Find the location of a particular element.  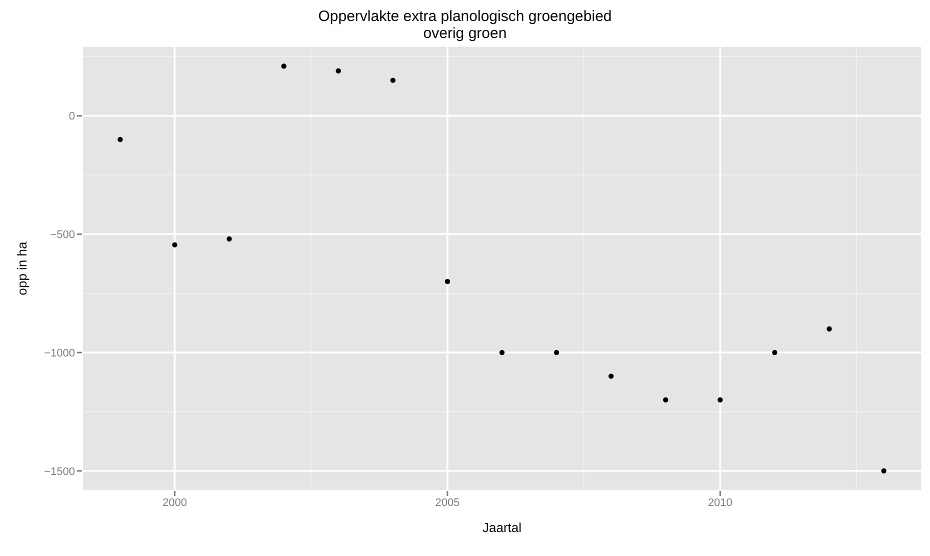

y-tick-label: −1500 is located at coordinates (59, 472).